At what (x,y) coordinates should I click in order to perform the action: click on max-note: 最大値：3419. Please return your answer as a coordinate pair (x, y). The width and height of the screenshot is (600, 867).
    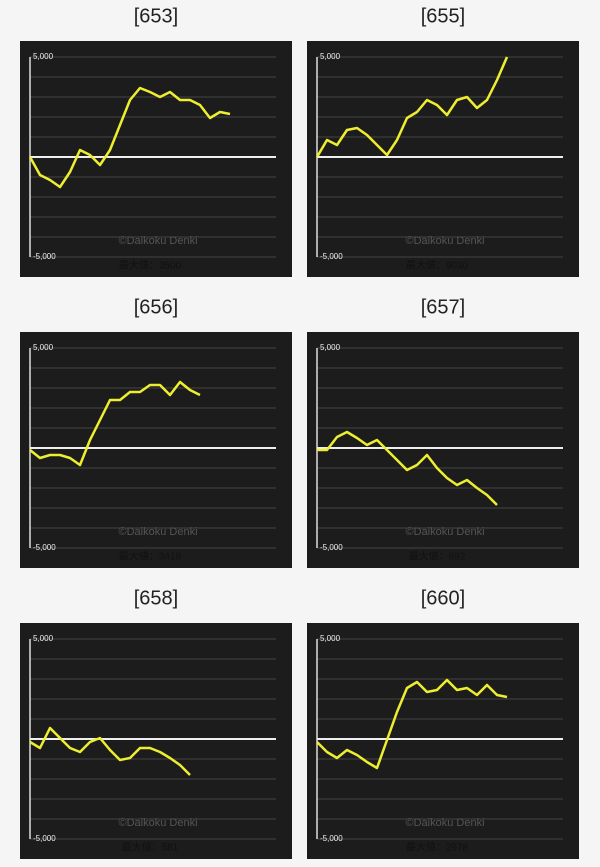
    Looking at the image, I should click on (150, 556).